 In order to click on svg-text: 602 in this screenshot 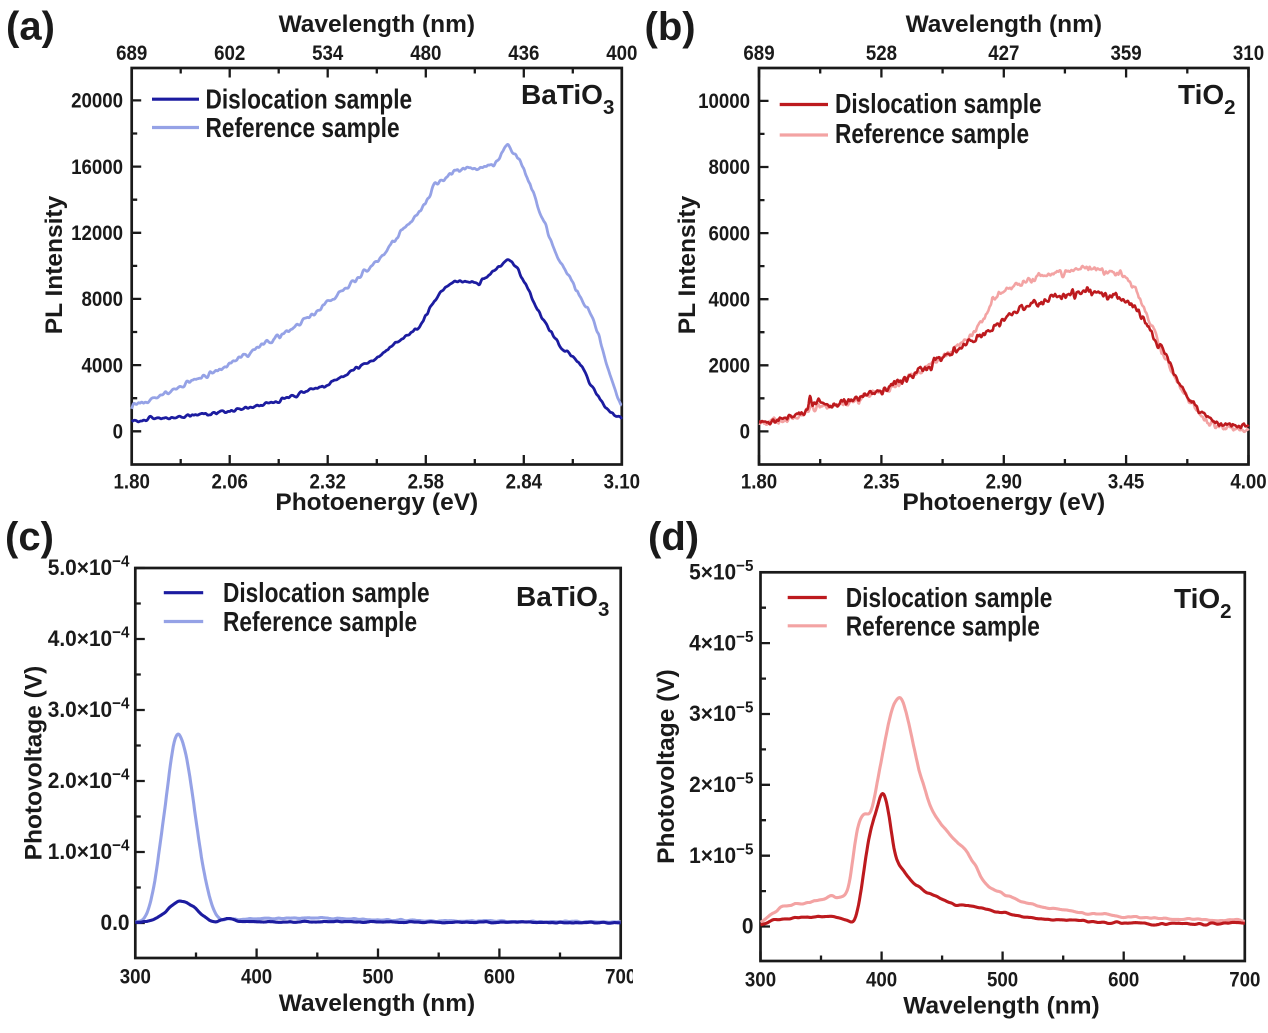, I will do `click(229, 53)`.